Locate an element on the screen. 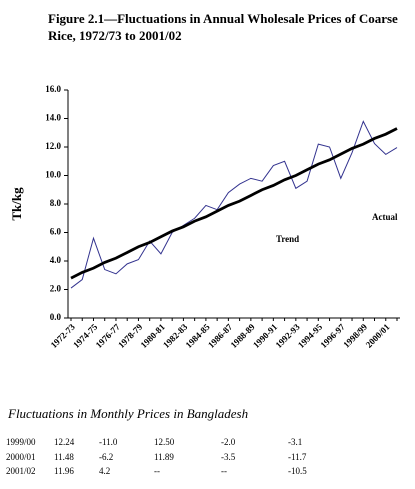 The height and width of the screenshot is (489, 415). series-label: Actual is located at coordinates (385, 217).